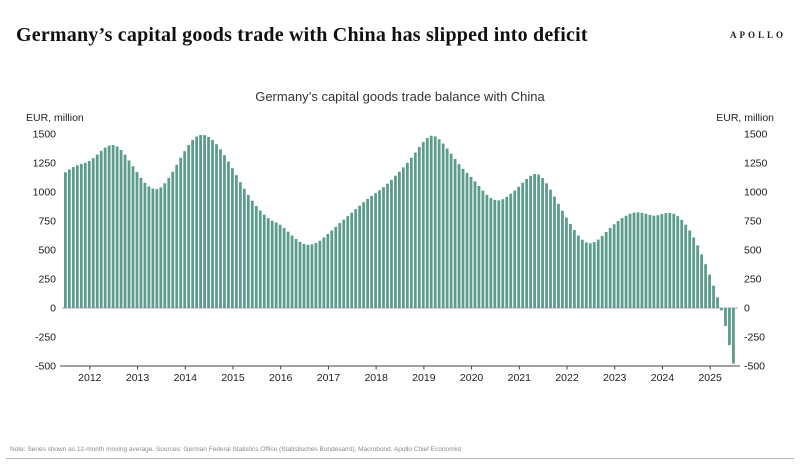 This screenshot has height=468, width=800. What do you see at coordinates (45, 338) in the screenshot?
I see `y-tick-label: -250` at bounding box center [45, 338].